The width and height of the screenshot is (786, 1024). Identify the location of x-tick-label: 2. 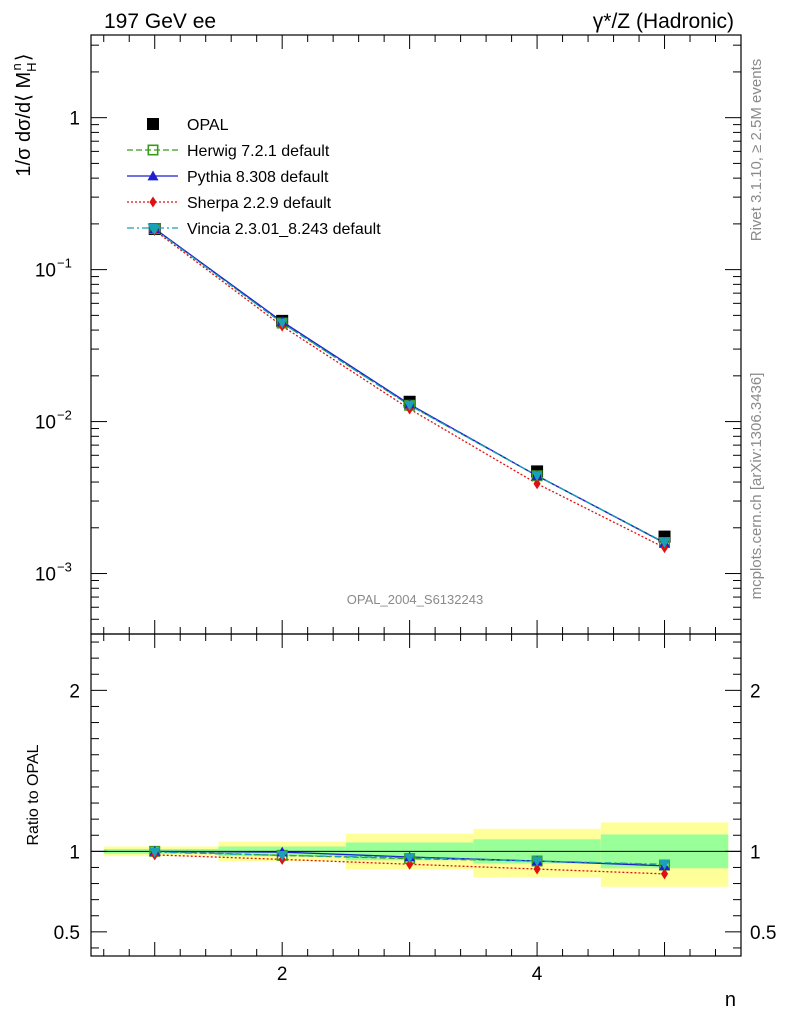
(282, 974).